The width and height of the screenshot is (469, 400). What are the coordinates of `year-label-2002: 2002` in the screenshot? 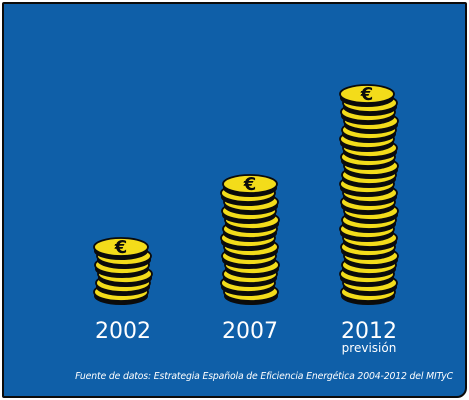 It's located at (123, 331).